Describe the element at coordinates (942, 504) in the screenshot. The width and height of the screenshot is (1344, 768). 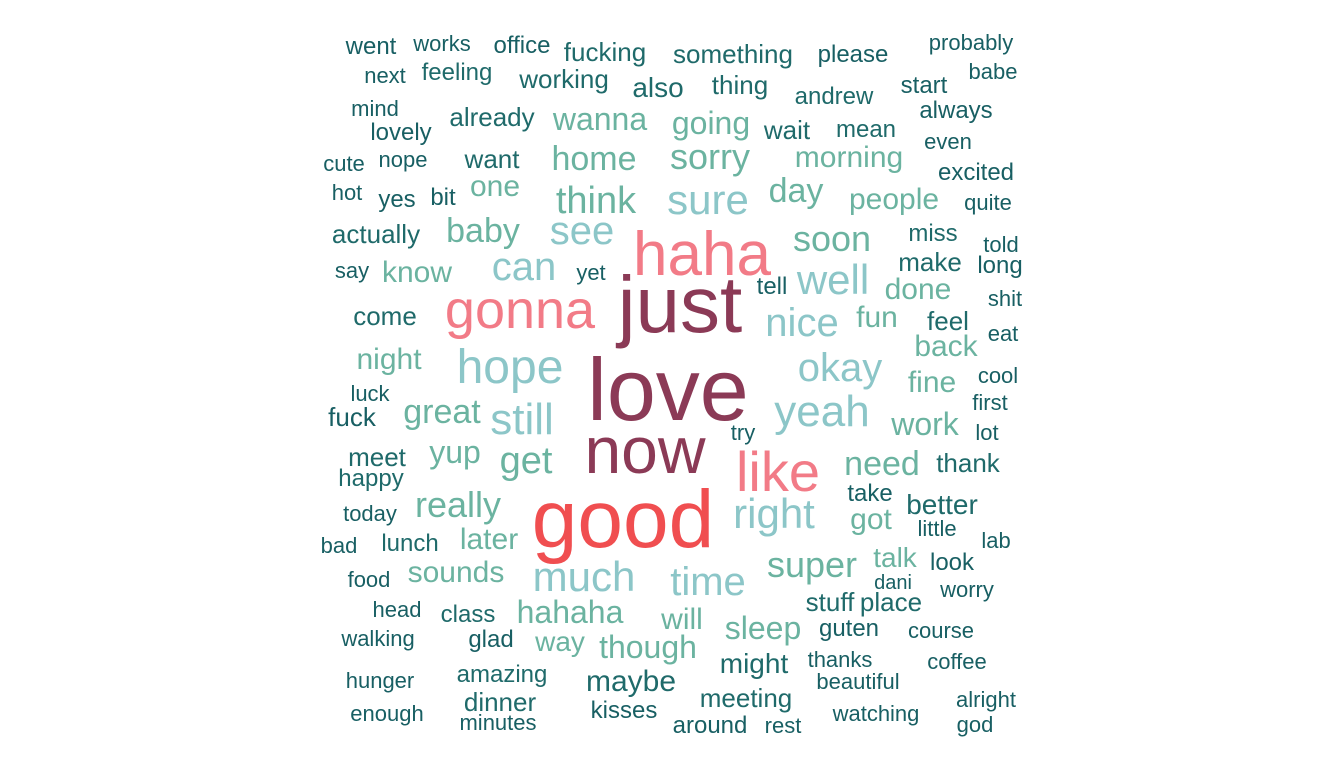
I see `word-better: better` at that location.